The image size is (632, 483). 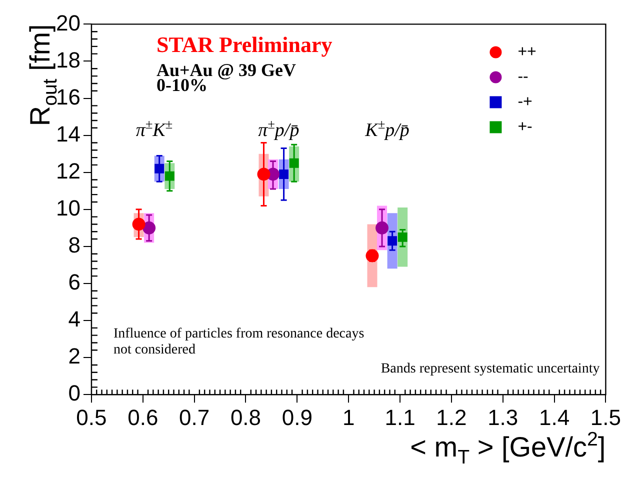 I want to click on y-tick-label: 14, so click(x=68, y=133).